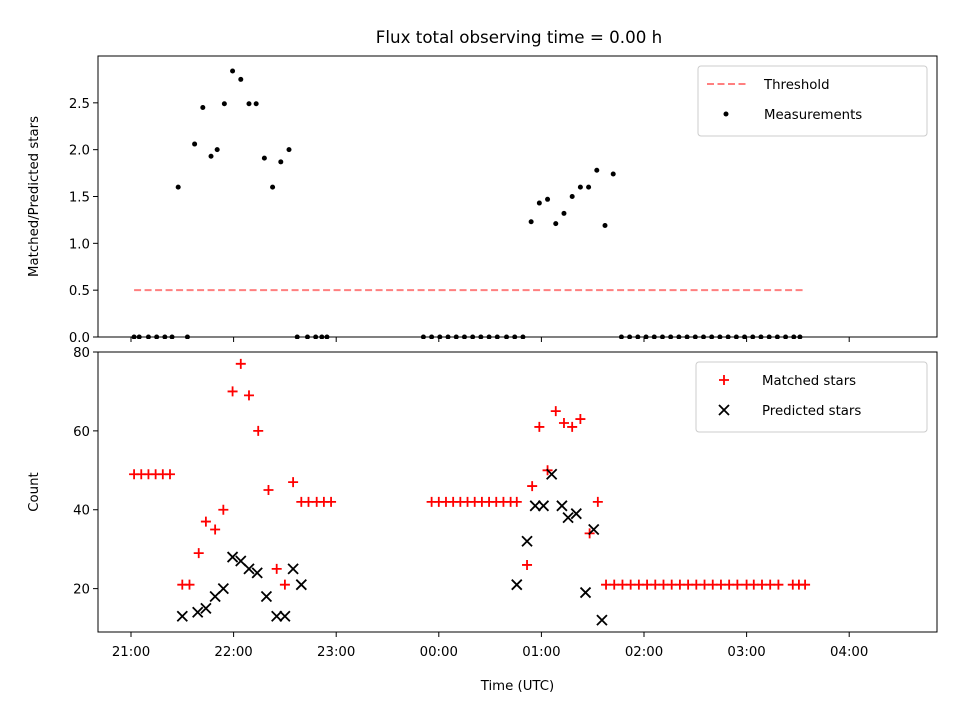  What do you see at coordinates (79, 104) in the screenshot?
I see `y-tick-label: 2.5` at bounding box center [79, 104].